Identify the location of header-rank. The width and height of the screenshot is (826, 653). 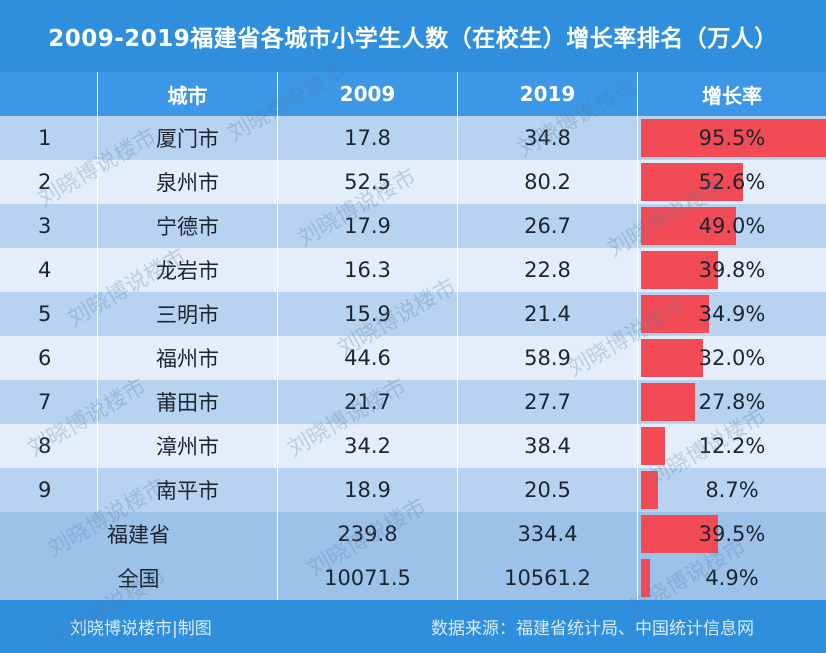
(49, 94).